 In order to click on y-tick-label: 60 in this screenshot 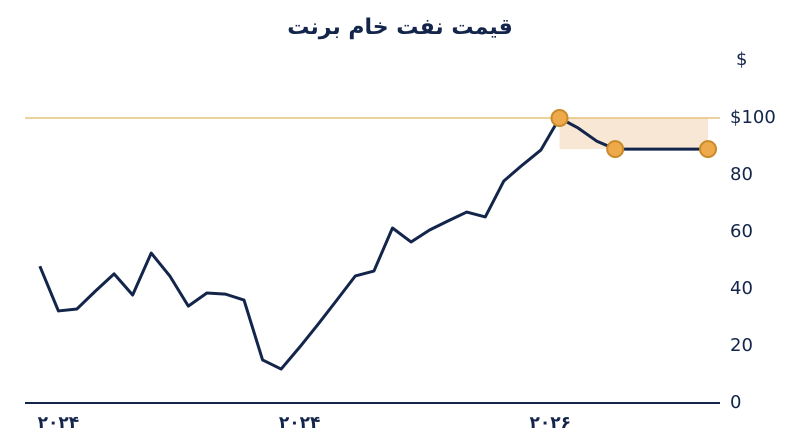, I will do `click(741, 231)`.